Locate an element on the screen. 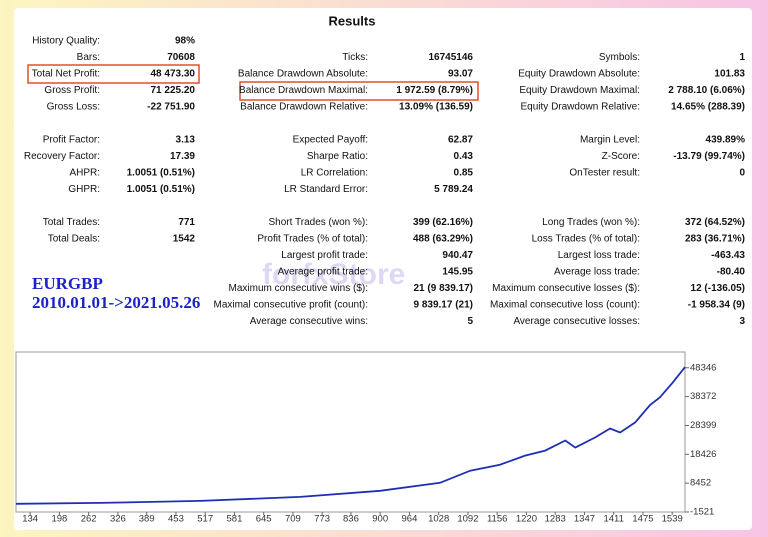  stat-label: Symbols: is located at coordinates (619, 57).